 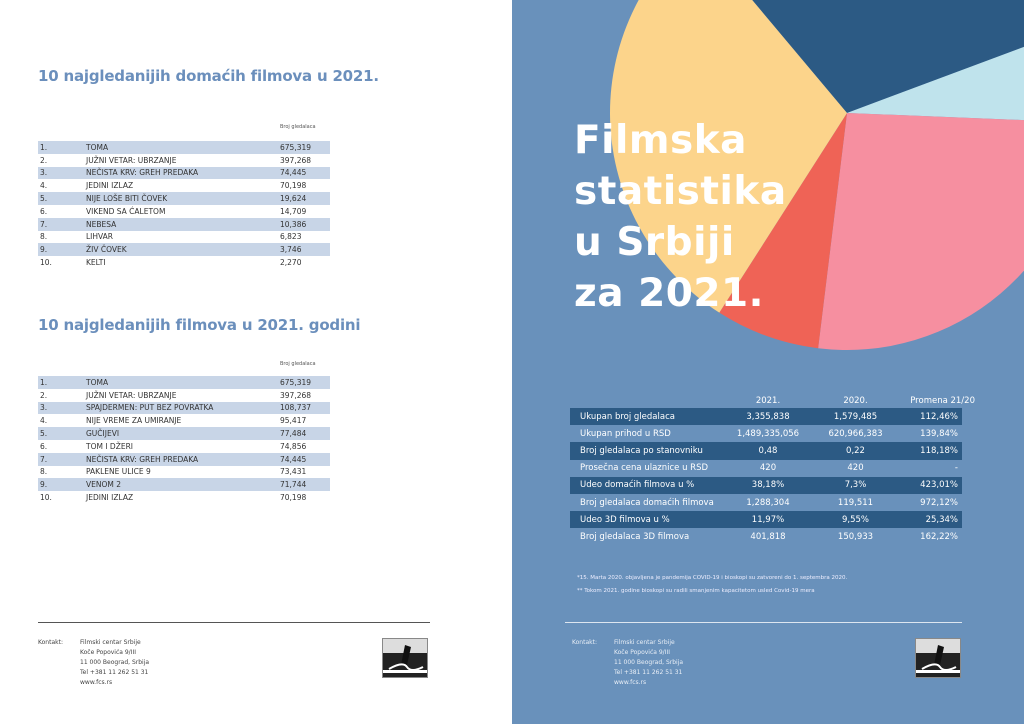 What do you see at coordinates (184, 185) in the screenshot?
I see `table-row: 4. JEDINI IZLAZ 70,198` at bounding box center [184, 185].